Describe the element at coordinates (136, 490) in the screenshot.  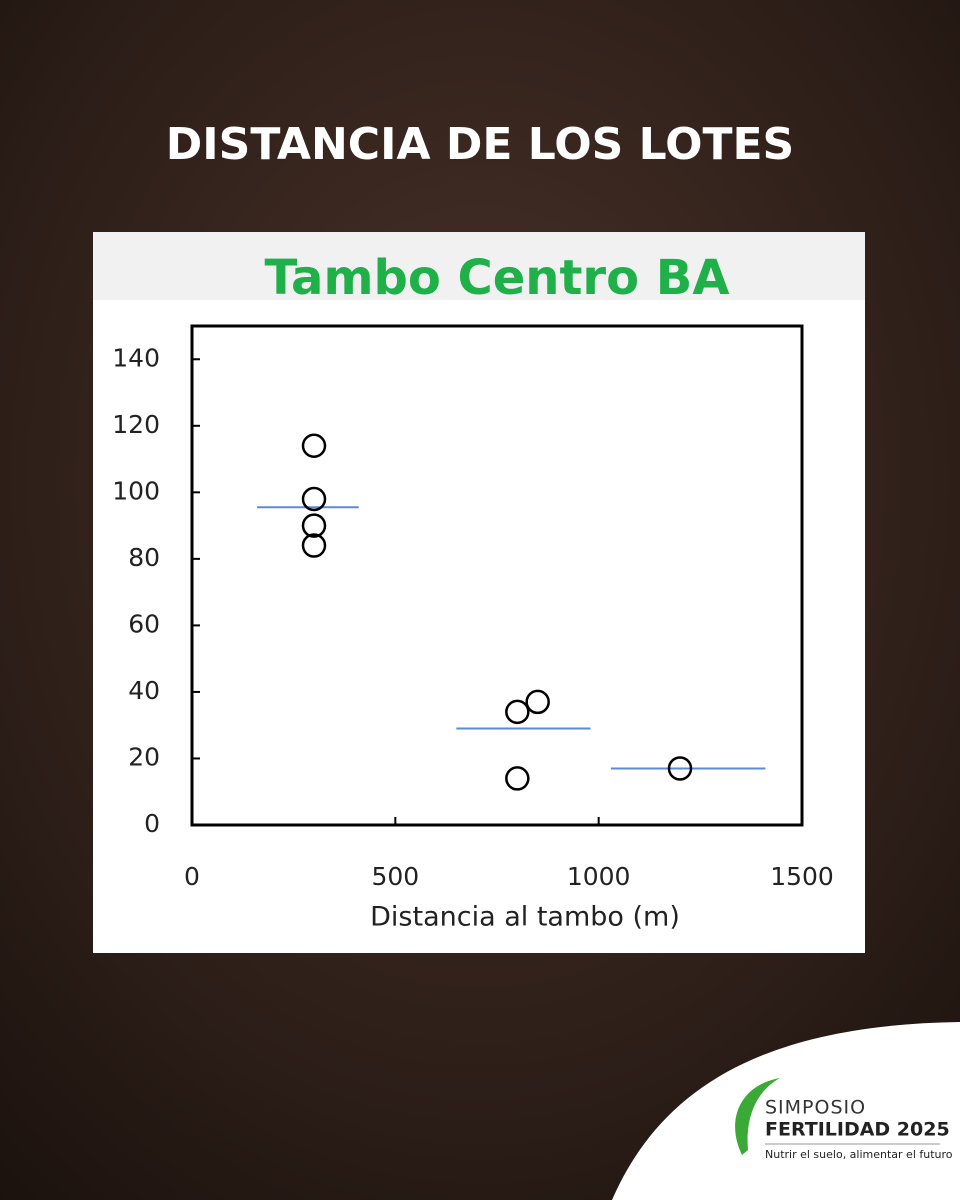
I see `y-tick-label: 100` at that location.